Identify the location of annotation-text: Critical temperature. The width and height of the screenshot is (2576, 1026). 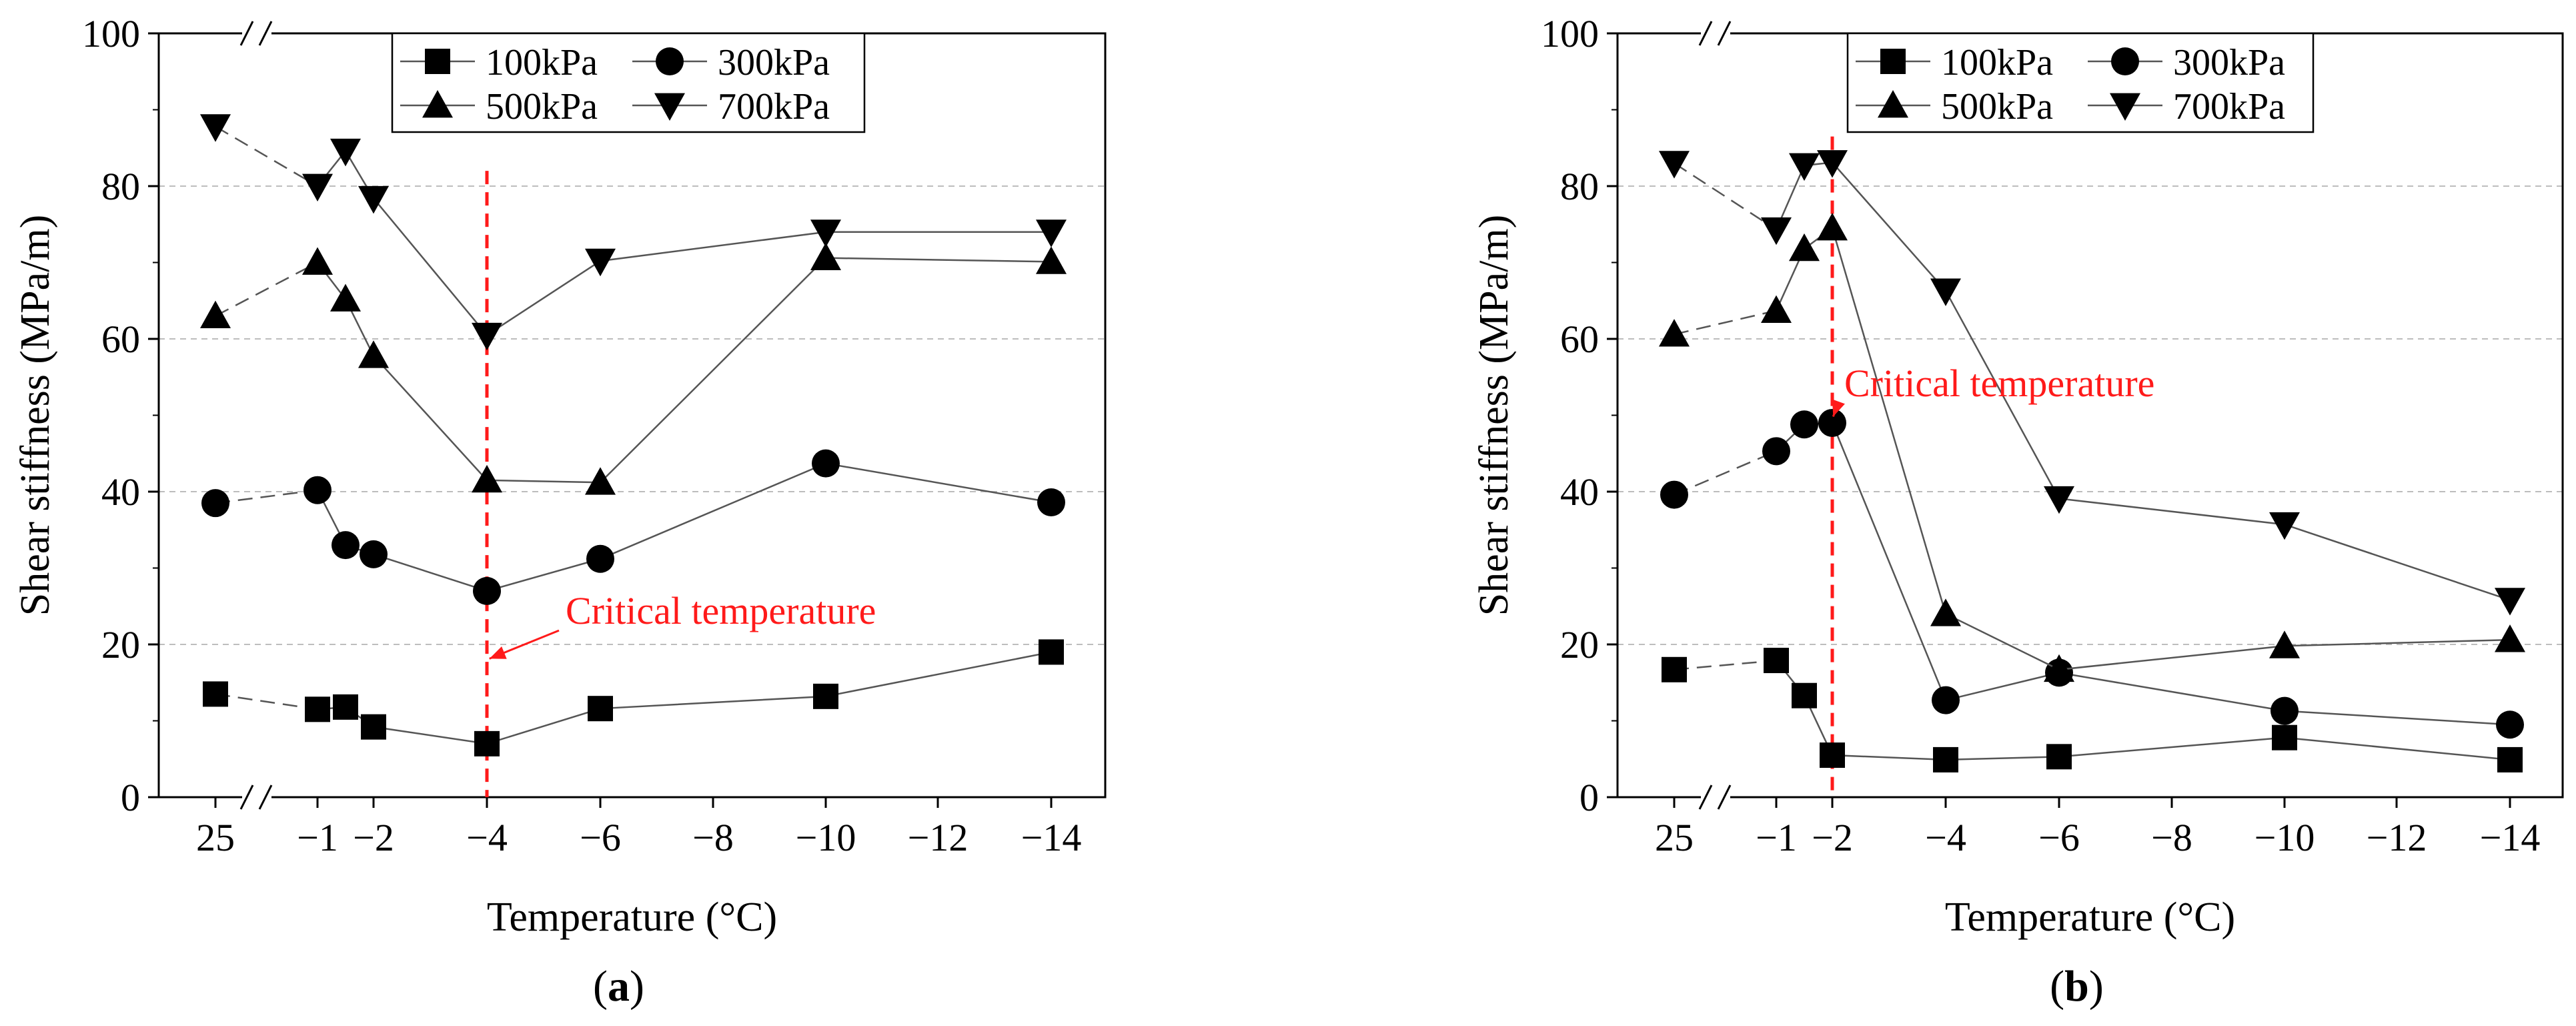
(721, 610).